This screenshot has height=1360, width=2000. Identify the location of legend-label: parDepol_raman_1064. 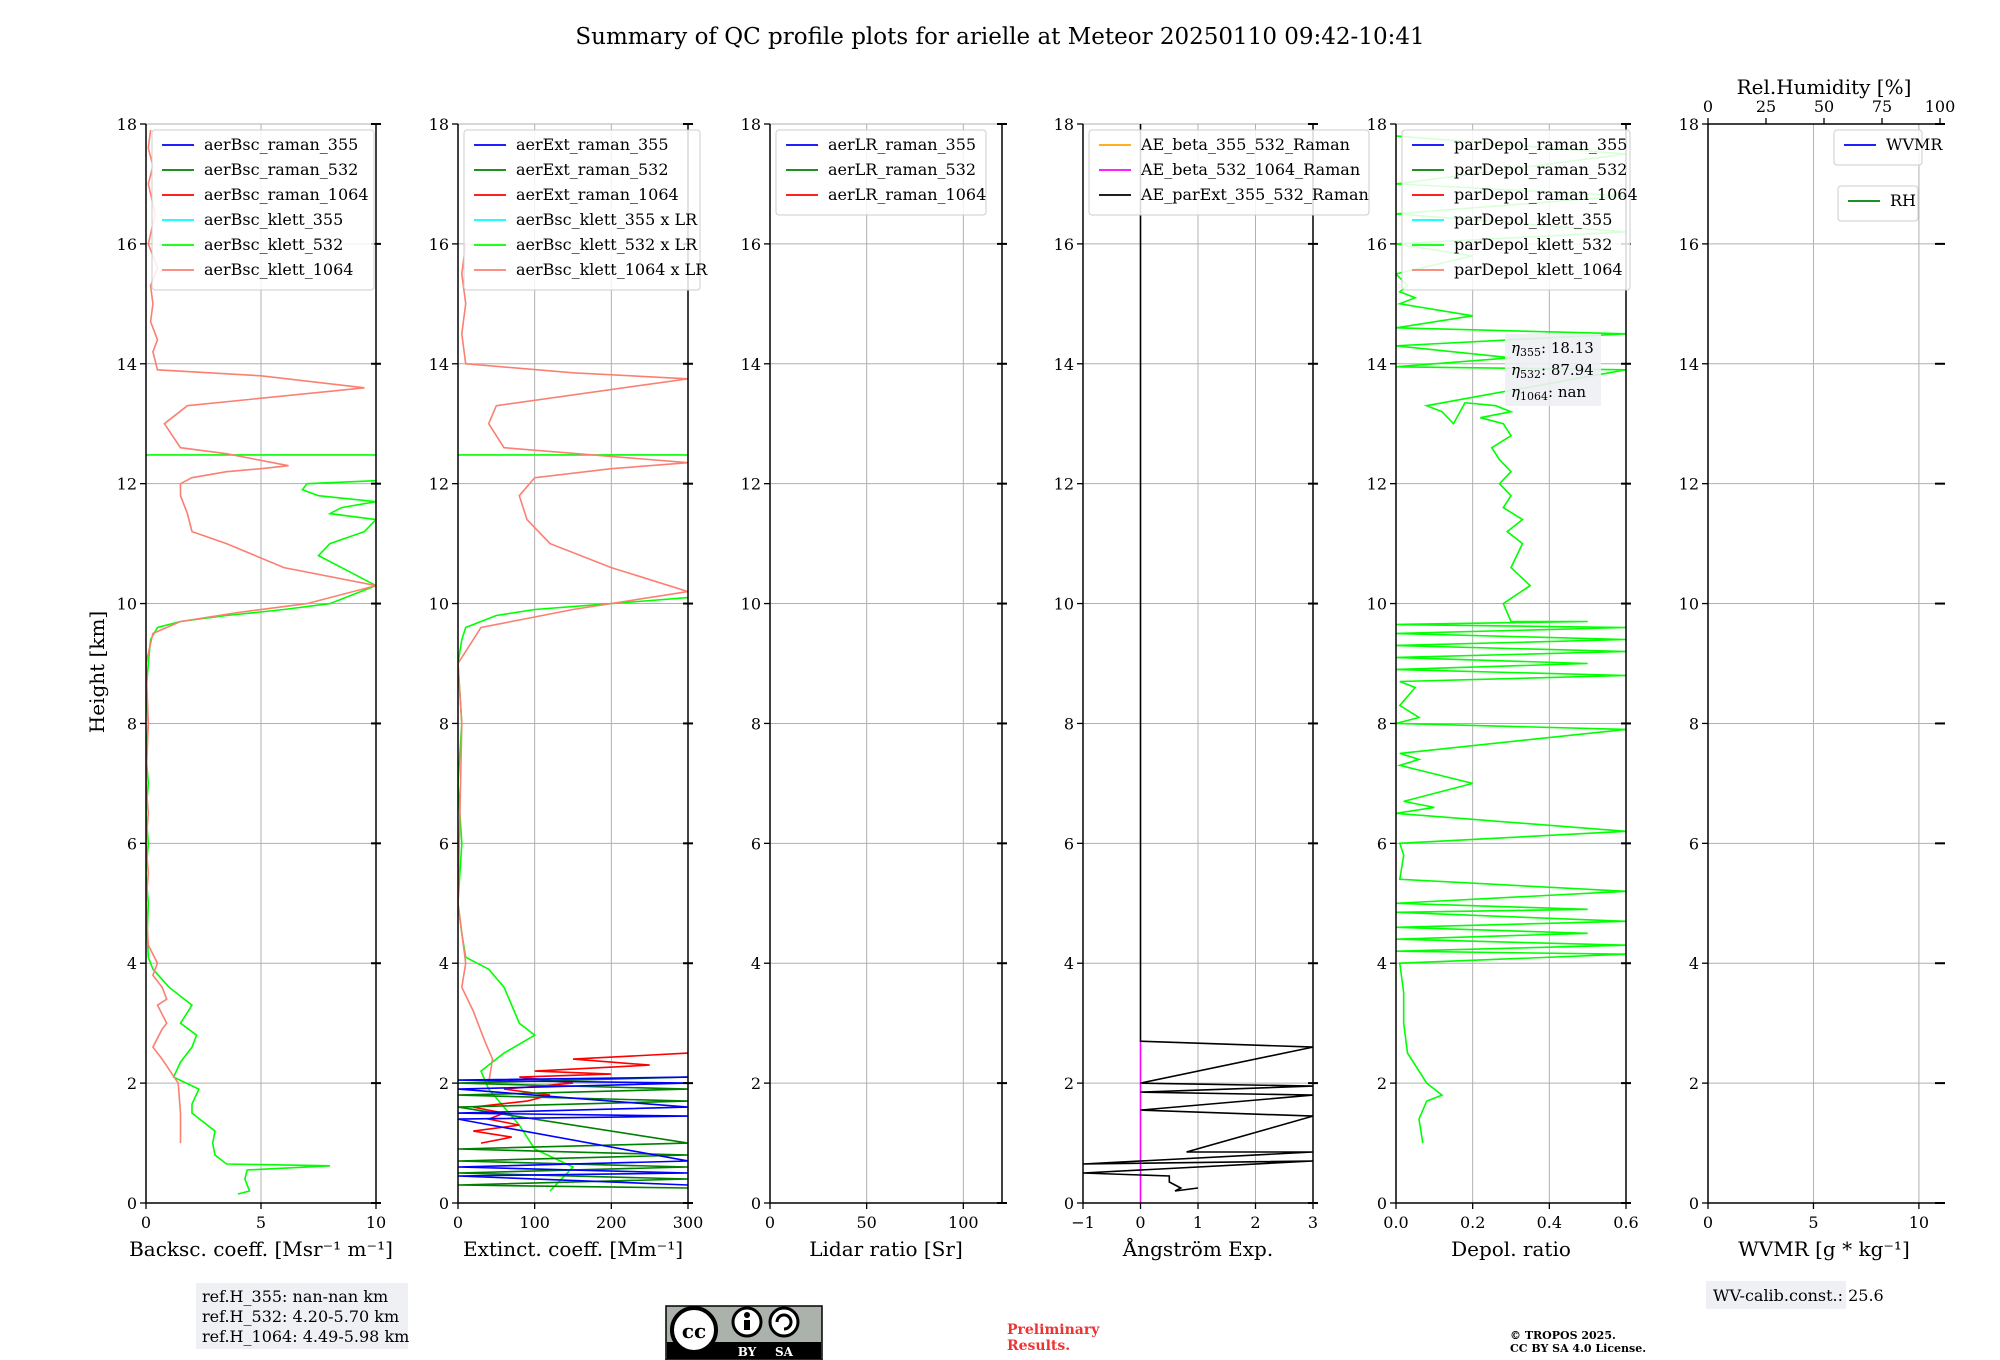
(1546, 194).